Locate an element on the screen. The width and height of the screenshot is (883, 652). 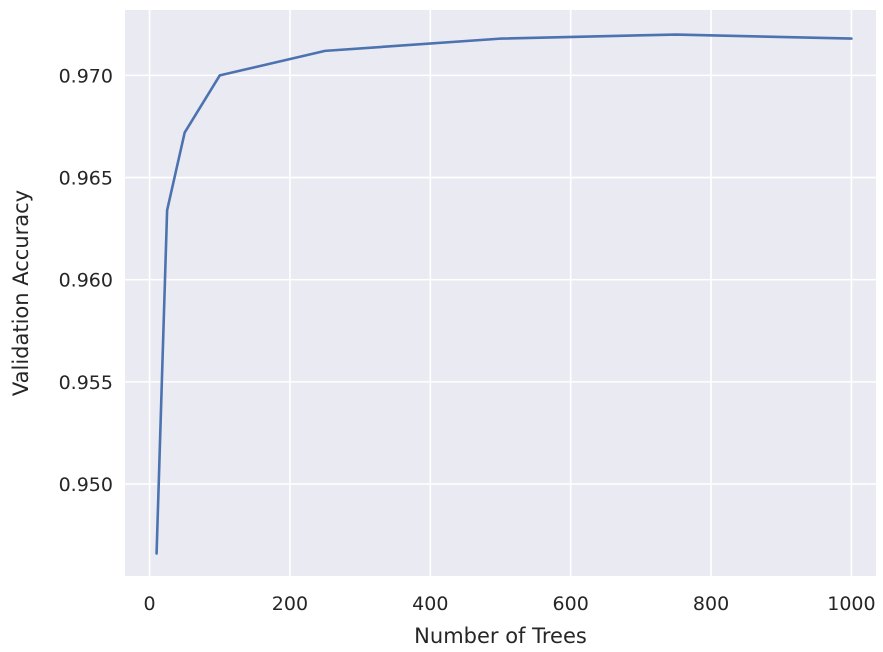
y-tick-label: 0.950 is located at coordinates (86, 485).